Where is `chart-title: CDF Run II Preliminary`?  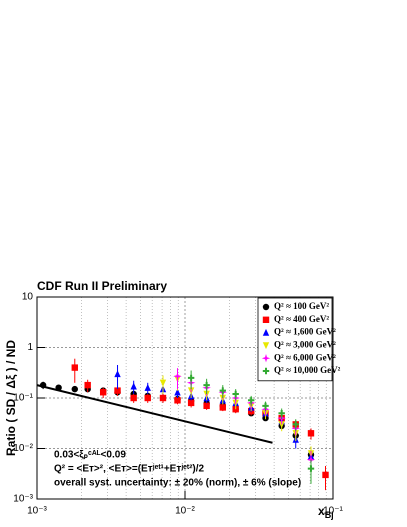
chart-title: CDF Run II Preliminary is located at coordinates (102, 286).